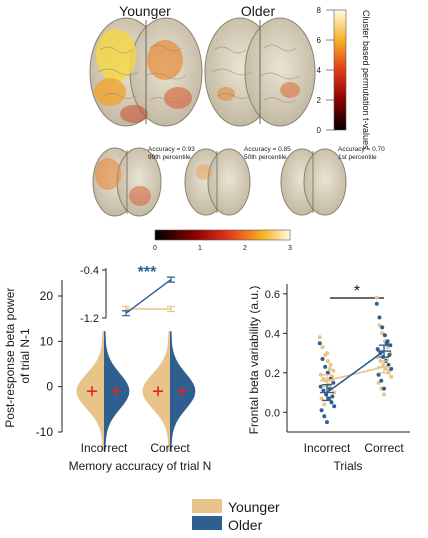 This screenshot has height=538, width=428. What do you see at coordinates (384, 367) in the screenshot?
I see `scatter-errorbar-younger` at bounding box center [384, 367].